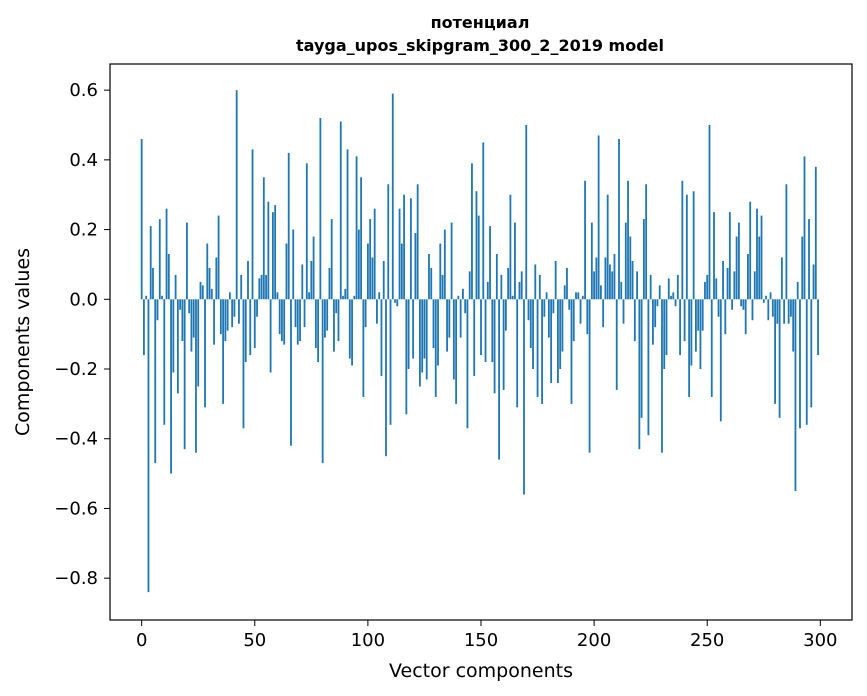 This screenshot has width=867, height=696. What do you see at coordinates (481, 671) in the screenshot?
I see `x-axis-label: Vector components` at bounding box center [481, 671].